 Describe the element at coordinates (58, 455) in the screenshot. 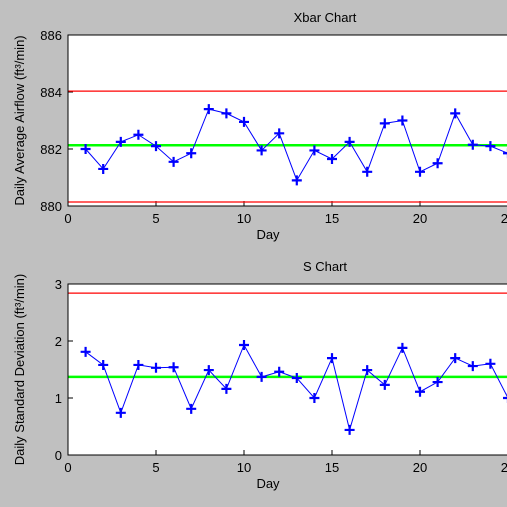

I see `y-tick-label: 0` at that location.